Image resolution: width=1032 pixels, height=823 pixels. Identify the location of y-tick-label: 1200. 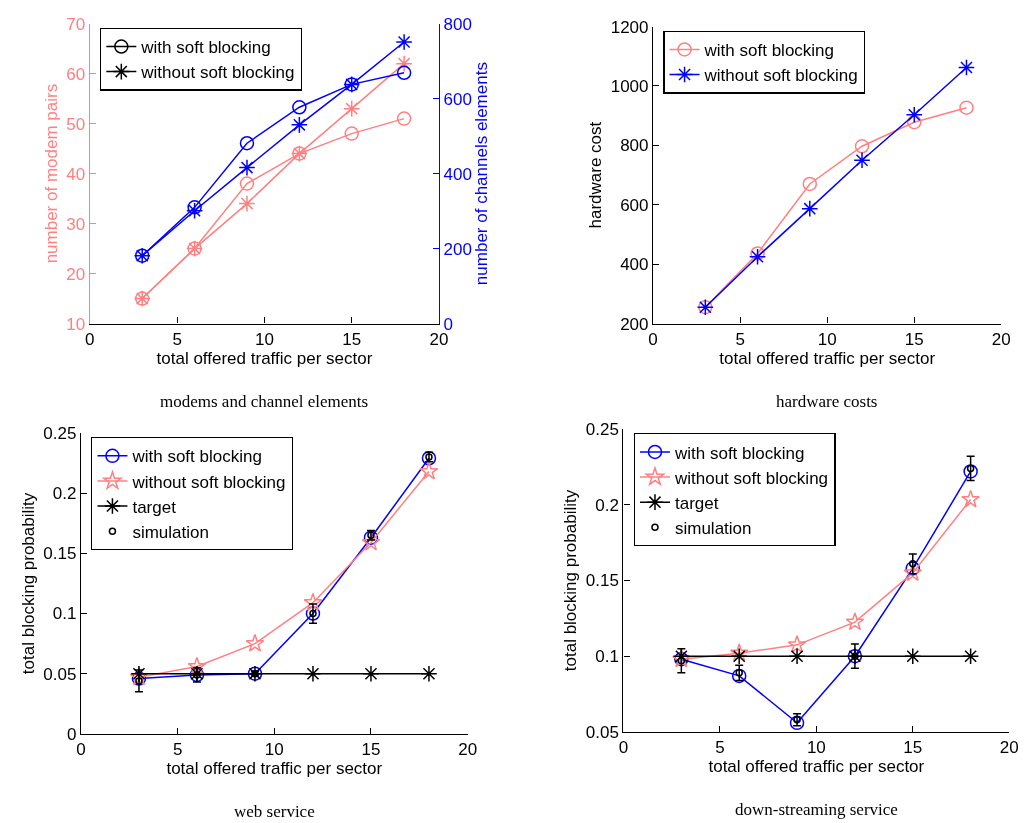
(629, 27).